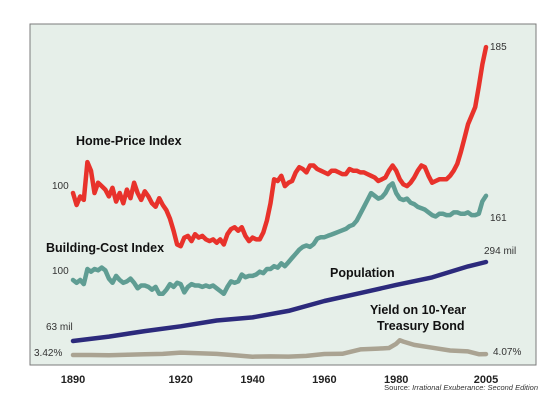  Describe the element at coordinates (73, 380) in the screenshot. I see `x-tick-1890: 1890` at that location.